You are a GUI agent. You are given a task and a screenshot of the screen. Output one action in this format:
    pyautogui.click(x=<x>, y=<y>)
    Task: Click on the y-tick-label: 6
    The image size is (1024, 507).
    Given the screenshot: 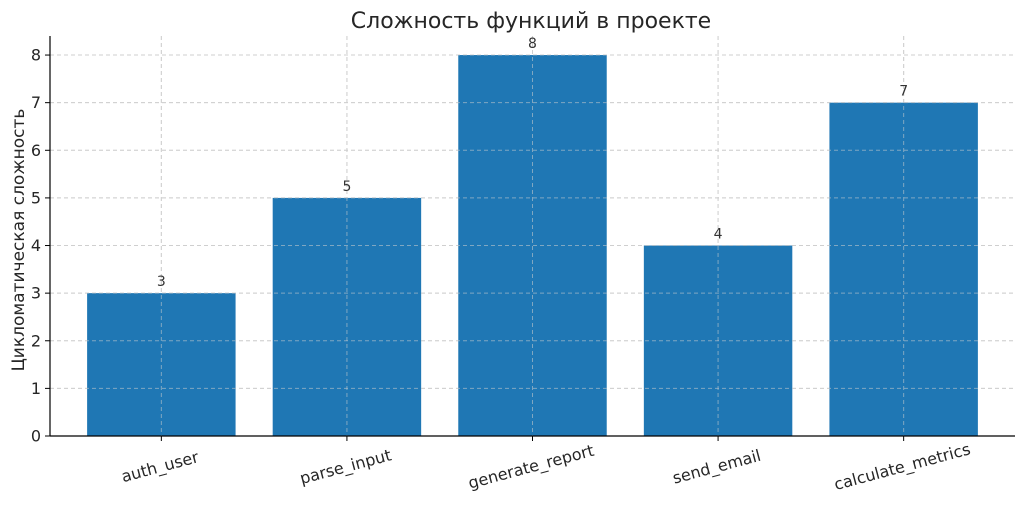 What is the action you would take?
    pyautogui.click(x=36, y=150)
    